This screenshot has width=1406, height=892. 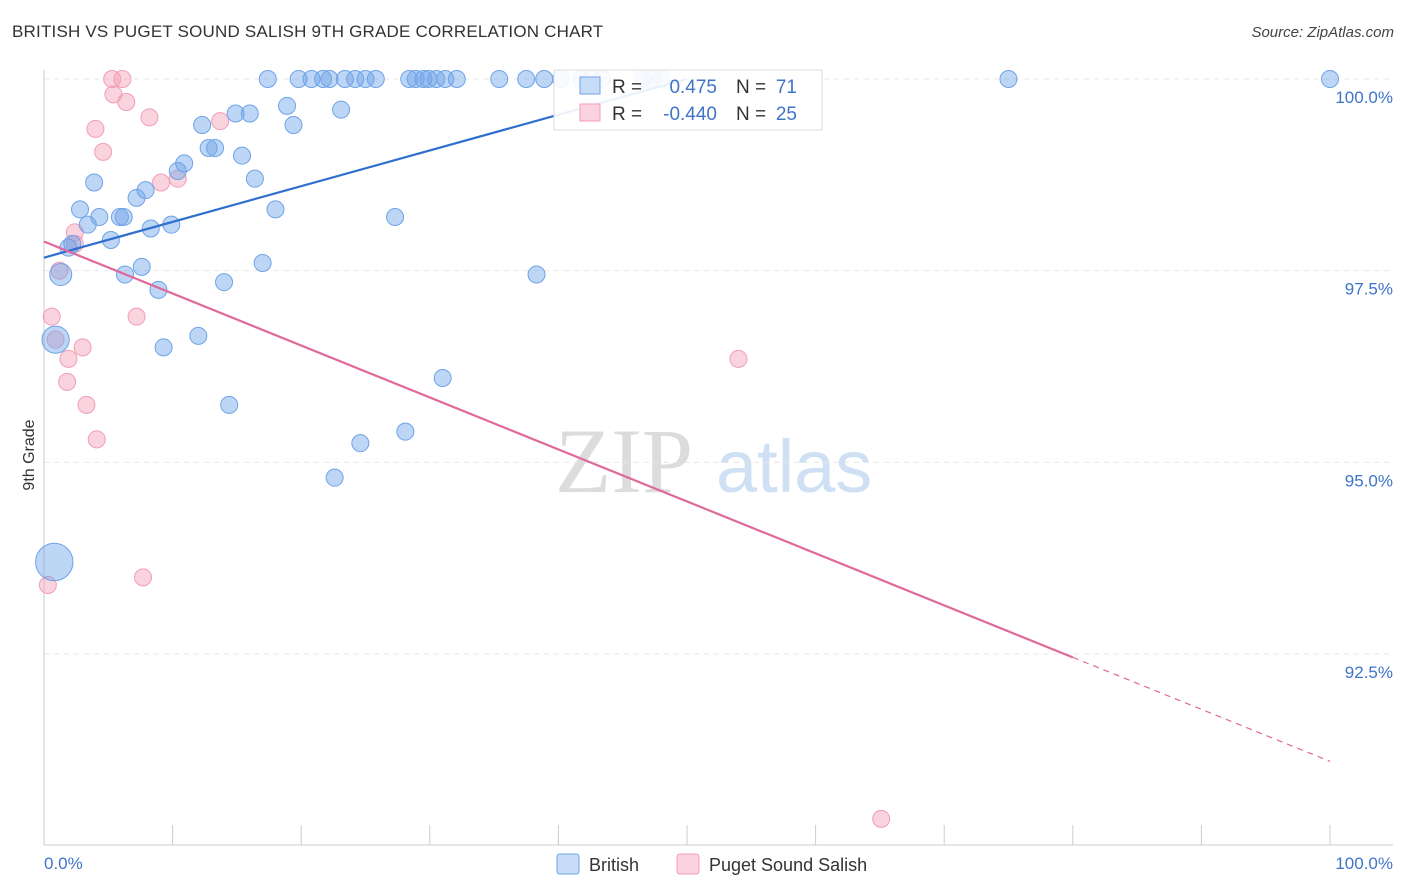 I want to click on salish-n-value: 25, so click(x=786, y=114).